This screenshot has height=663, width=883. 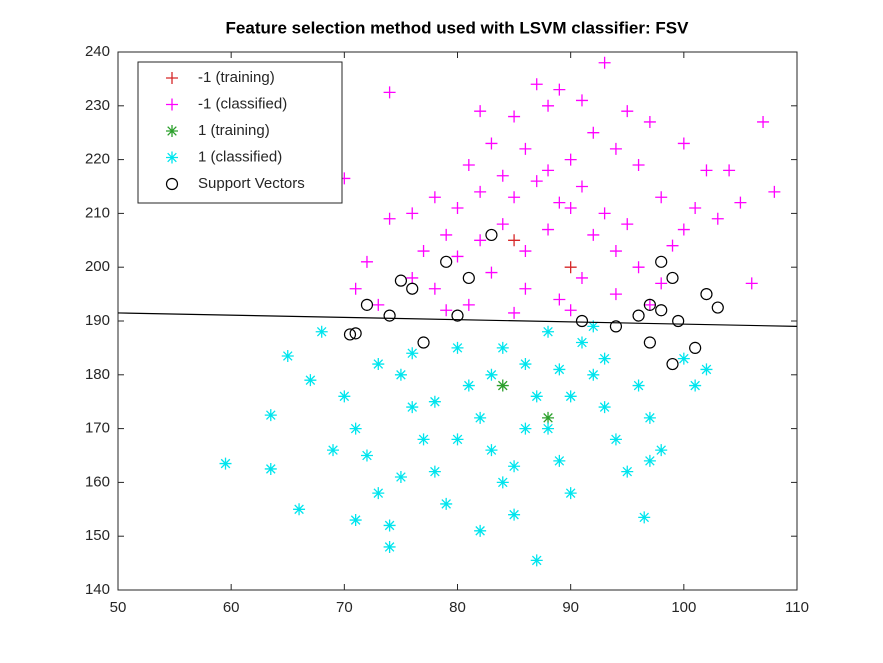 I want to click on y-tick-label: 230, so click(x=97, y=105).